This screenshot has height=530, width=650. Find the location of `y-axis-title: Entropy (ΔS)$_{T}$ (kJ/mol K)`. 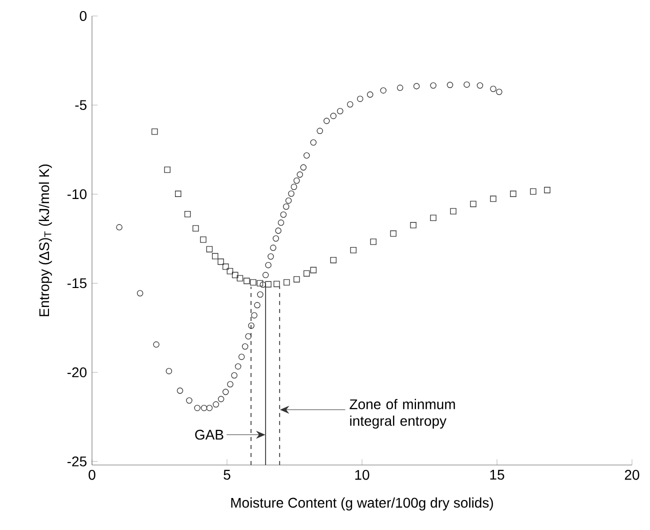

y-axis-title: Entropy (ΔS)$_{T}$ (kJ/mol K) is located at coordinates (45, 240).